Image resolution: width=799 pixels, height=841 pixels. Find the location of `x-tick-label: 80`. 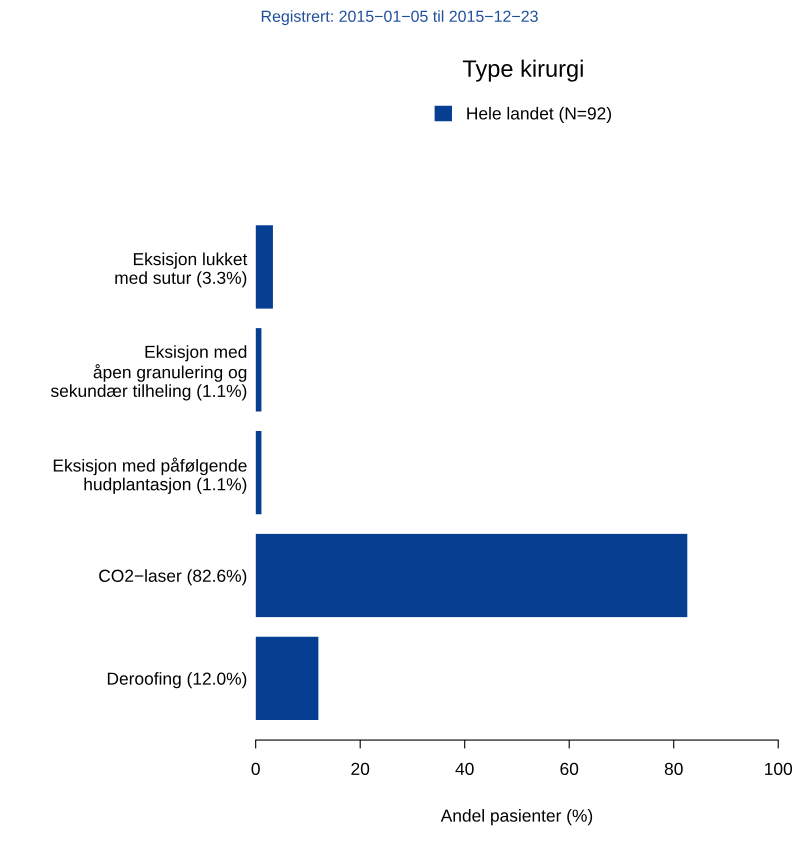

x-tick-label: 80 is located at coordinates (673, 769).